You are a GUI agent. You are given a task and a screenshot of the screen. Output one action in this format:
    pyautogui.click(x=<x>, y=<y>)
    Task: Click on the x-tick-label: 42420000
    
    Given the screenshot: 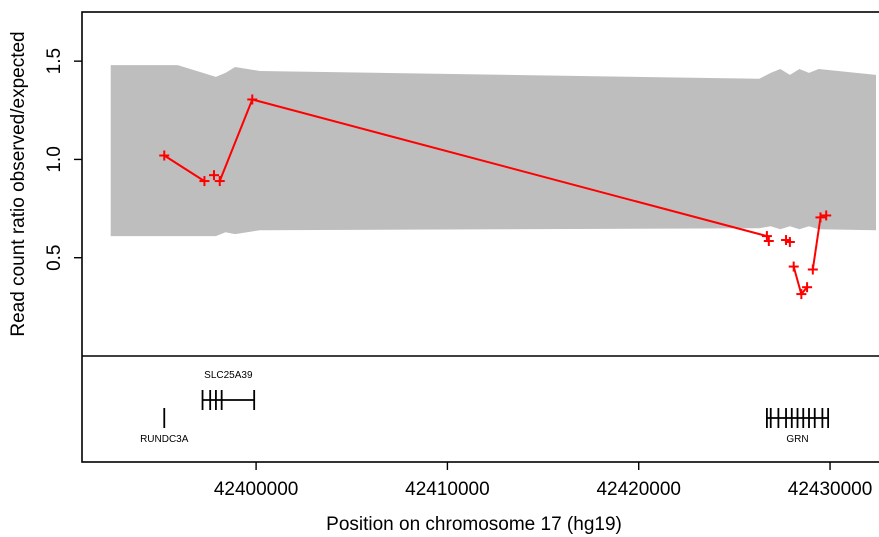 What is the action you would take?
    pyautogui.click(x=638, y=489)
    